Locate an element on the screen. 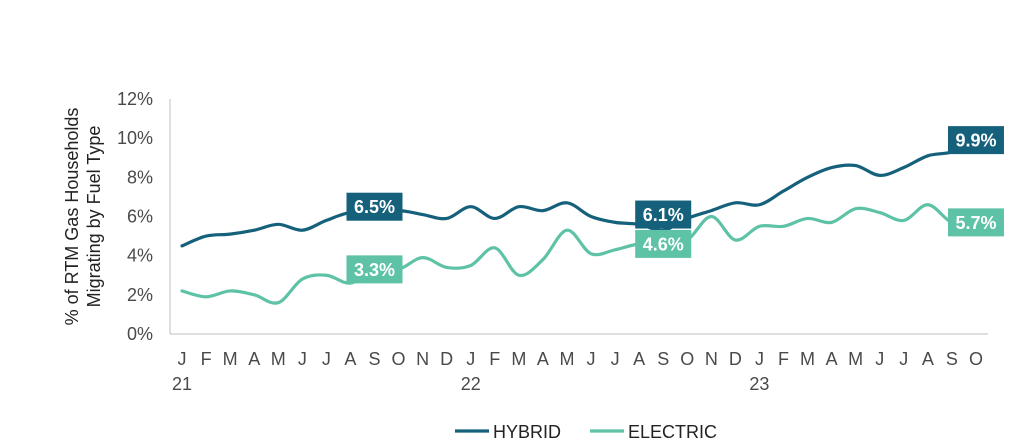 Image resolution: width=1013 pixels, height=444 pixels. data-label-hybrid: 6.5% is located at coordinates (374, 206).